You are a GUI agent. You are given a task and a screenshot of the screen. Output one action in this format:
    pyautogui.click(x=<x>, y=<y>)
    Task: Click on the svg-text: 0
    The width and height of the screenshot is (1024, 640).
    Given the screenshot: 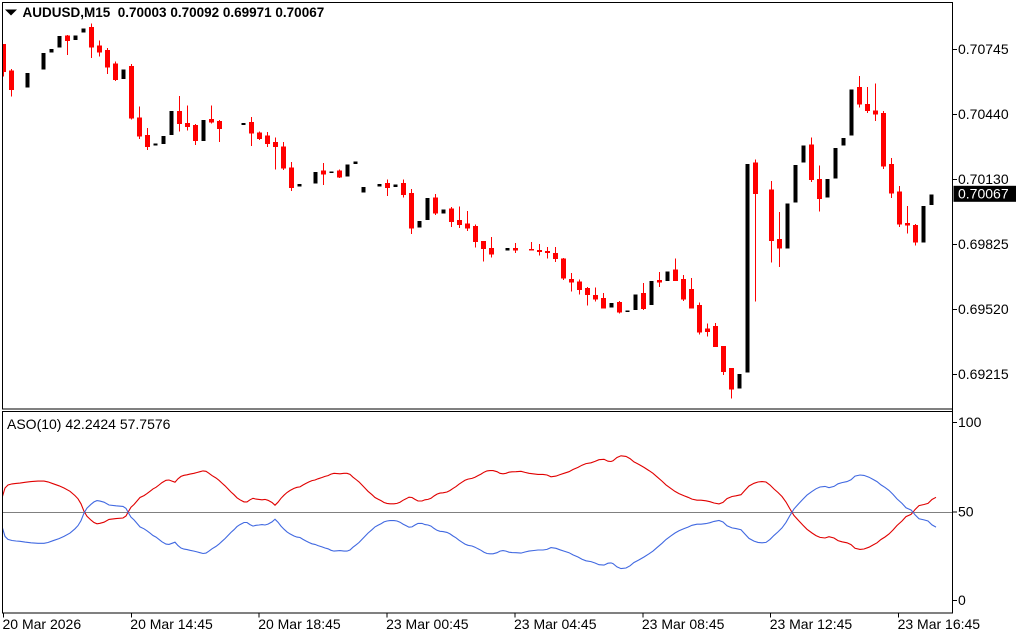 What is the action you would take?
    pyautogui.click(x=962, y=600)
    